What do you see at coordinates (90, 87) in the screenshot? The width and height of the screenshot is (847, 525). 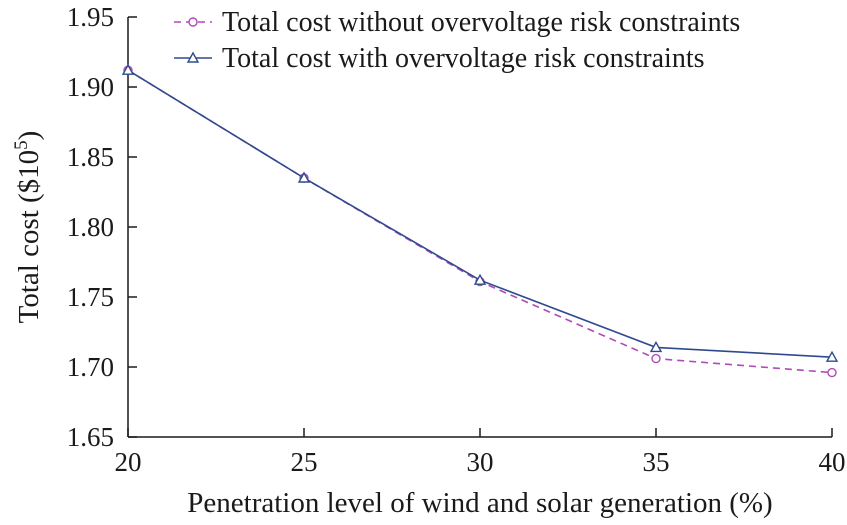 I see `y-tick-label: 1.90` at bounding box center [90, 87].